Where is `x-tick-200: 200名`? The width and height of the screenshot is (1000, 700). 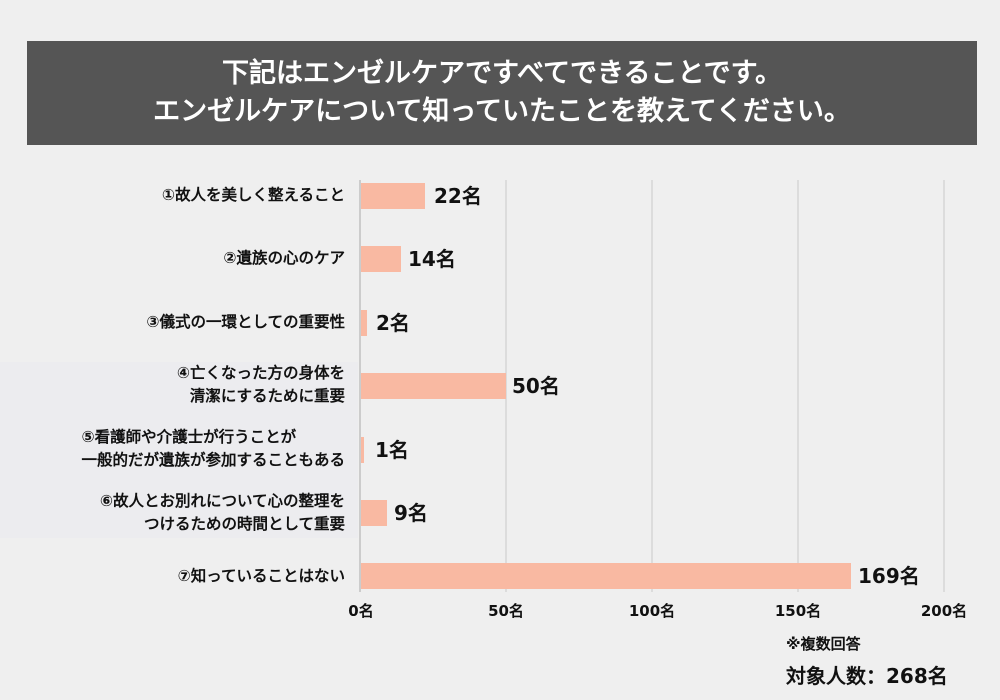 x-tick-200: 200名 is located at coordinates (944, 611).